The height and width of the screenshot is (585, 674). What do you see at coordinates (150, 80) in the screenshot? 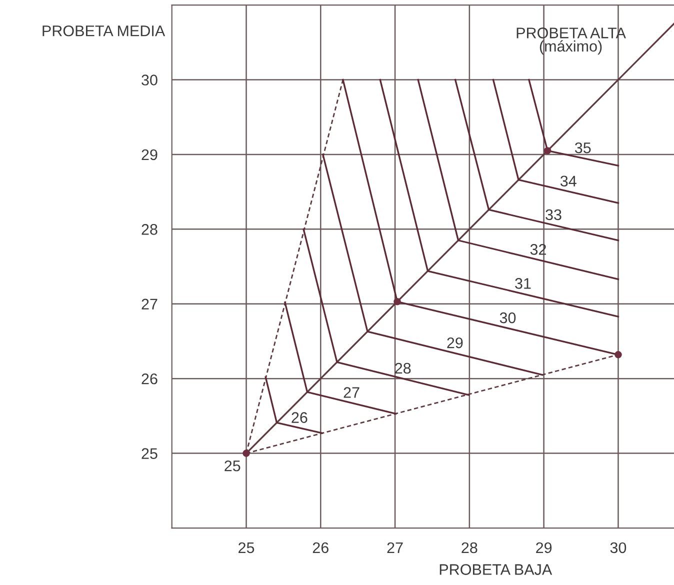
I see `y-tick-label: 30` at bounding box center [150, 80].